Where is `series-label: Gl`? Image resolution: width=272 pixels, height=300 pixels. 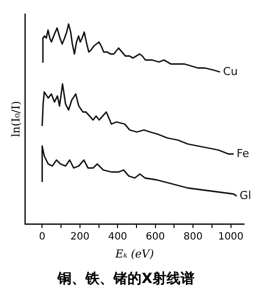 series-label: Gl is located at coordinates (246, 195).